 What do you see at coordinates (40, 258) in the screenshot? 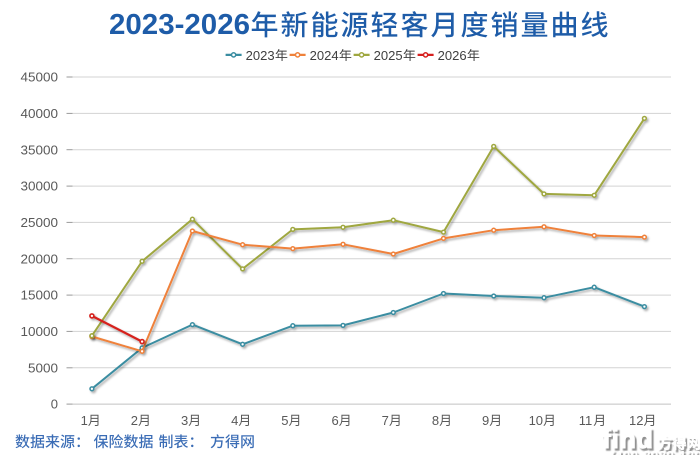
I see `svg-text: 20000` at bounding box center [40, 258].